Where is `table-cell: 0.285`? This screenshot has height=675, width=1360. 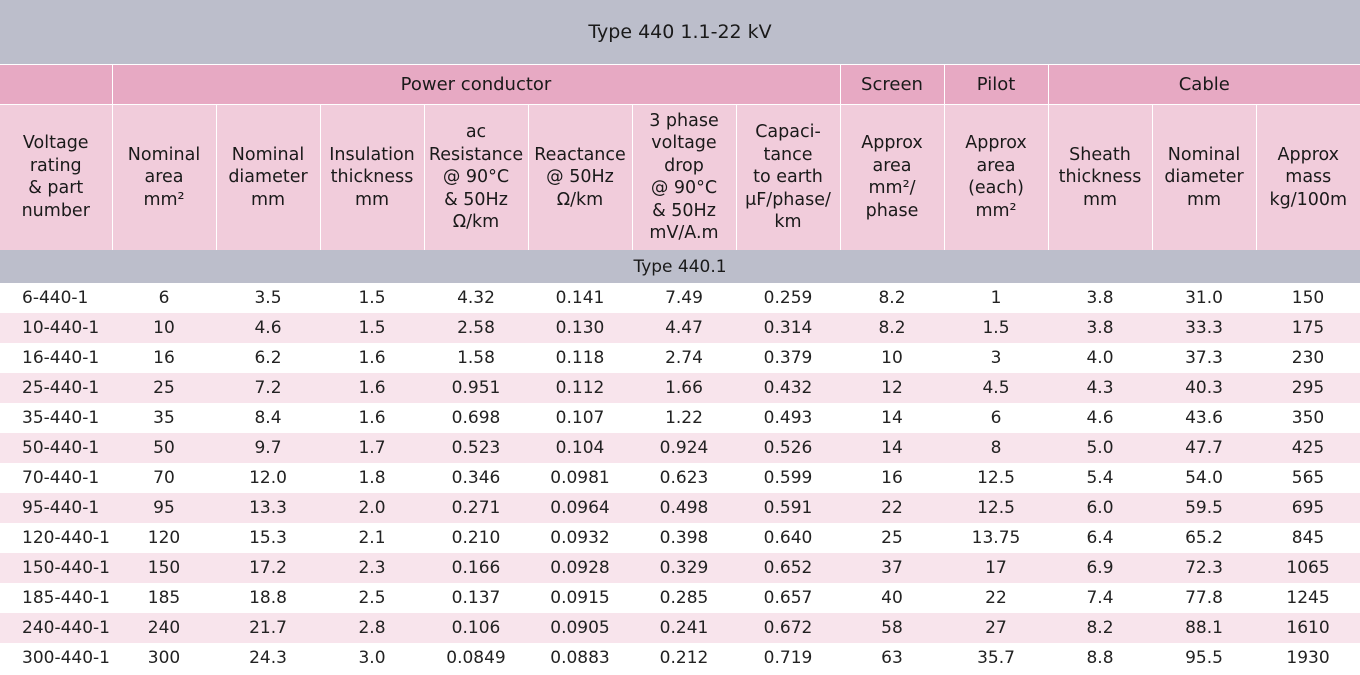 table-cell: 0.285 is located at coordinates (684, 598).